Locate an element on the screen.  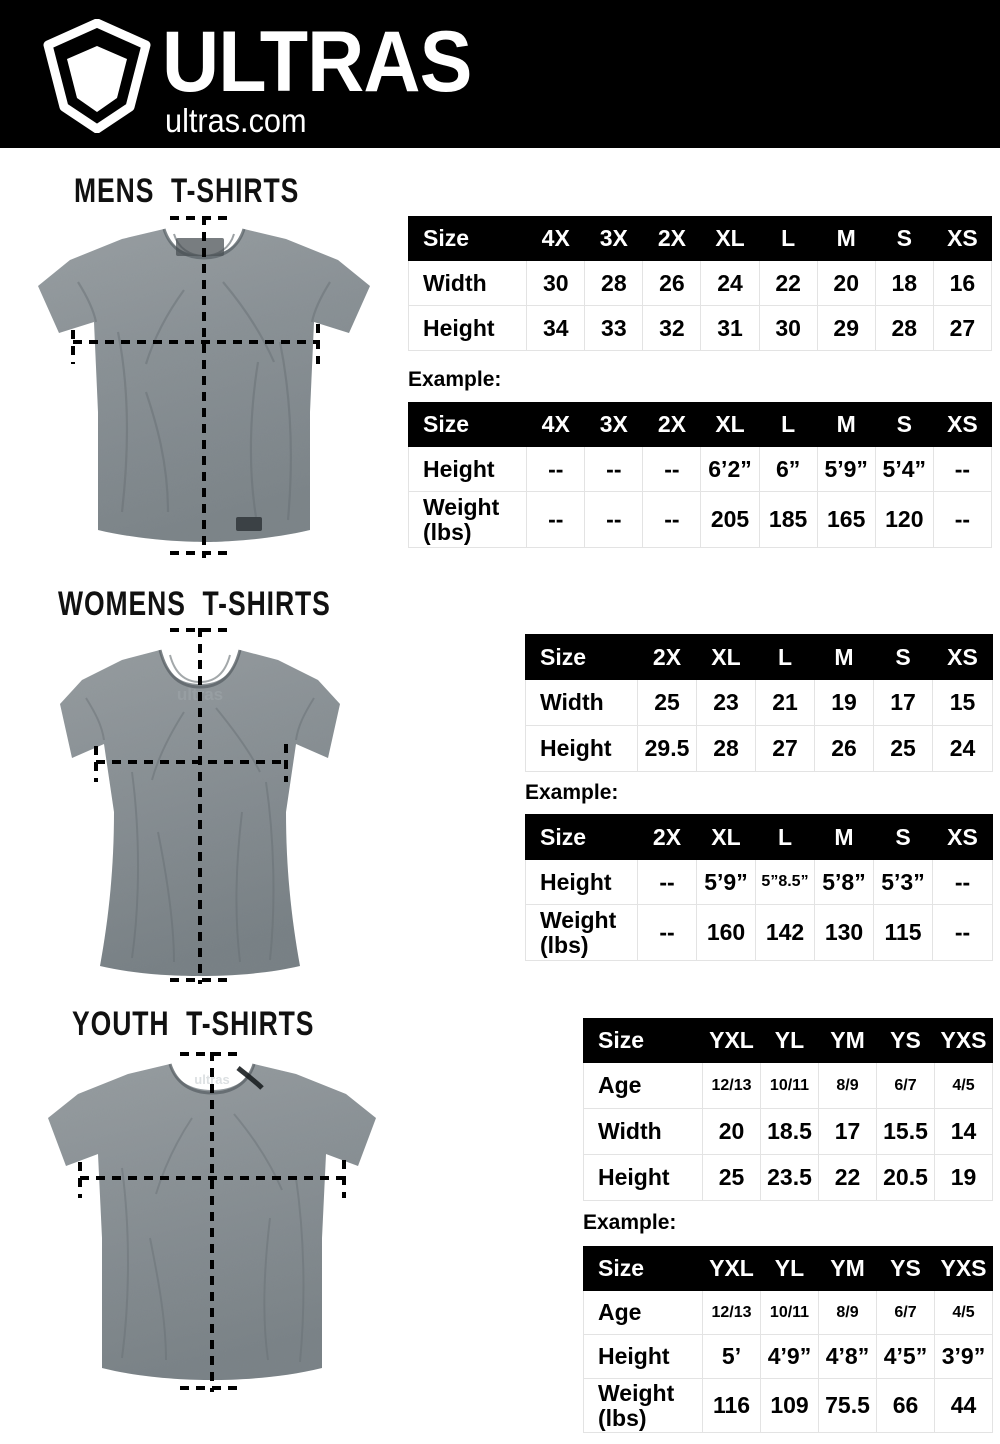
table-row: Age 12/13 10/11 8/9 6/7 4/5 is located at coordinates (788, 1085).